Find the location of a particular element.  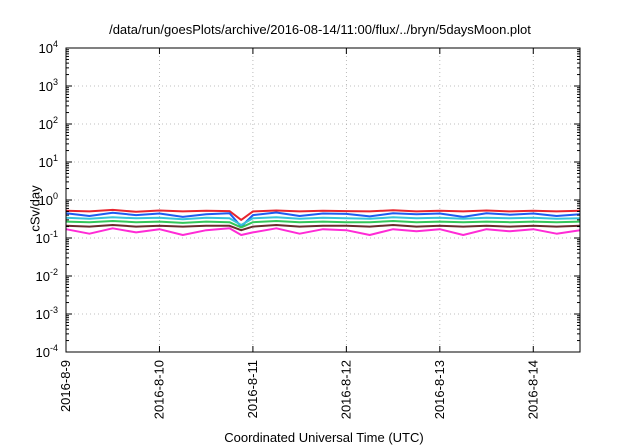

y-tick-label: 10⁻¹ is located at coordinates (47, 237).